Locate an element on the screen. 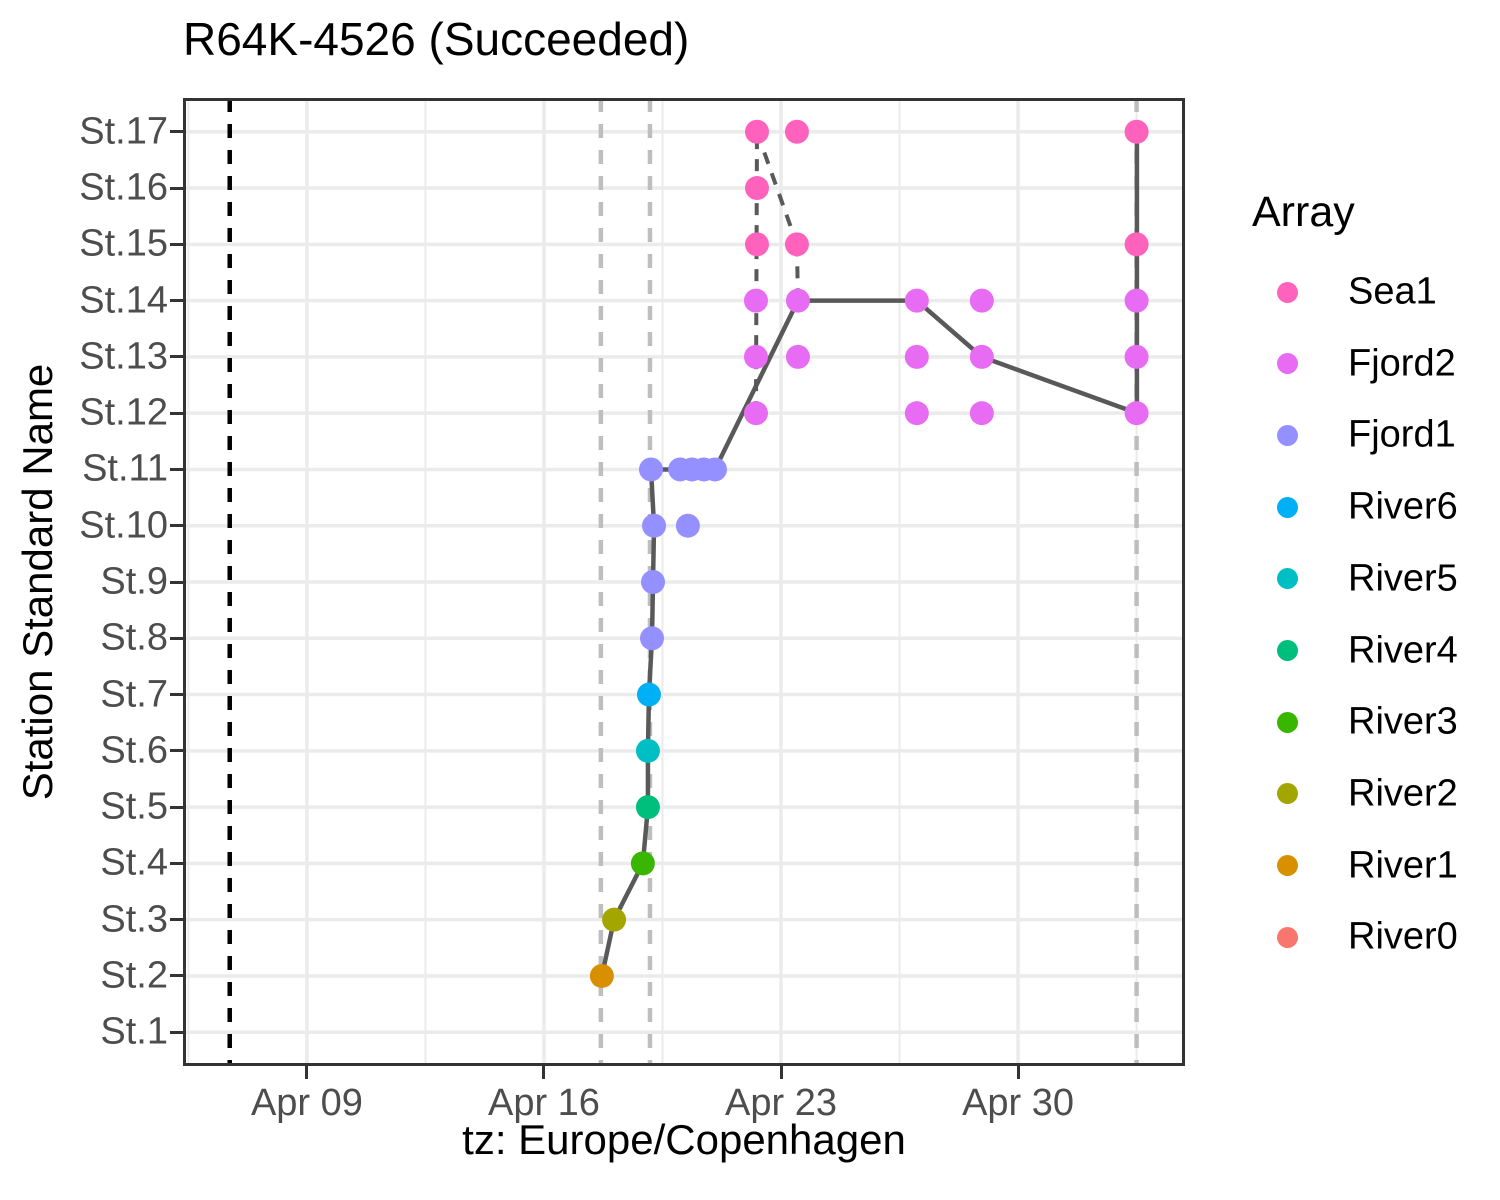 Image resolution: width=1500 pixels, height=1200 pixels. x-tick-label: Apr 23 is located at coordinates (781, 1103).